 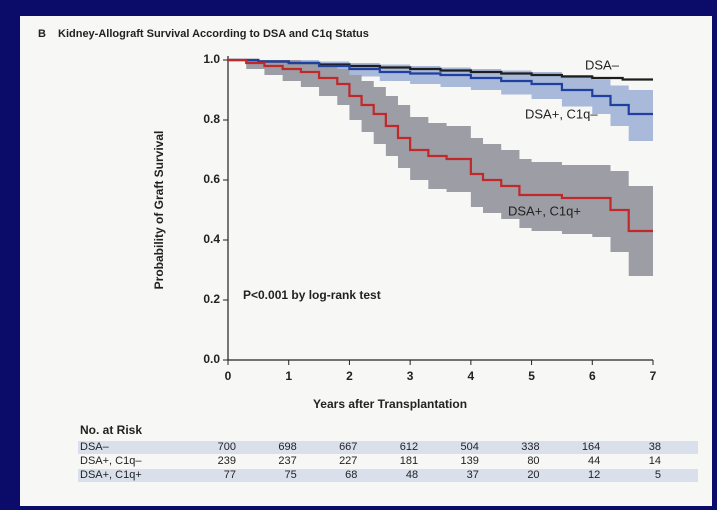 What do you see at coordinates (227, 461) in the screenshot?
I see `risk-count: 239` at bounding box center [227, 461].